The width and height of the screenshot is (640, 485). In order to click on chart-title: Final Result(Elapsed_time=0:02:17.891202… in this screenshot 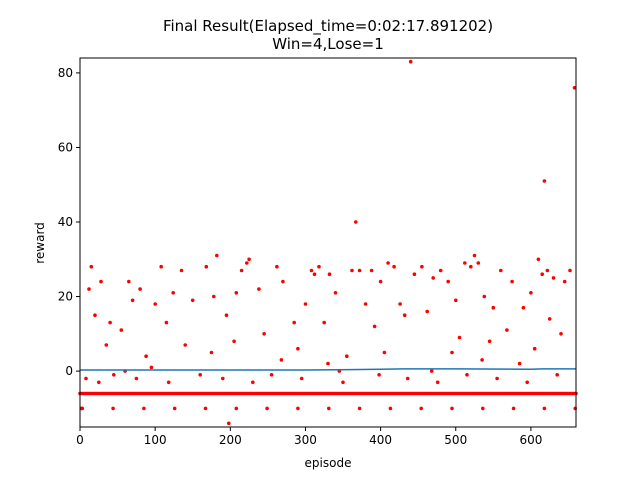, I will do `click(328, 26)`.